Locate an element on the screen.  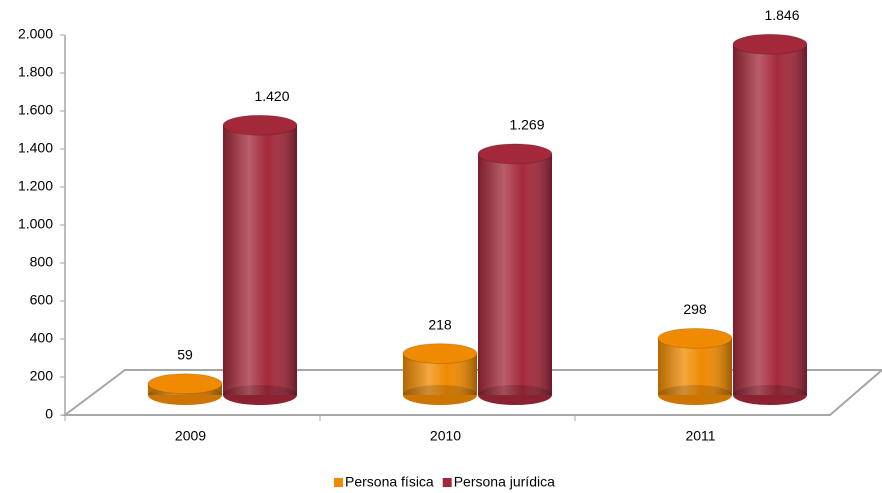
y-tick-label: 2.000 is located at coordinates (35, 34).